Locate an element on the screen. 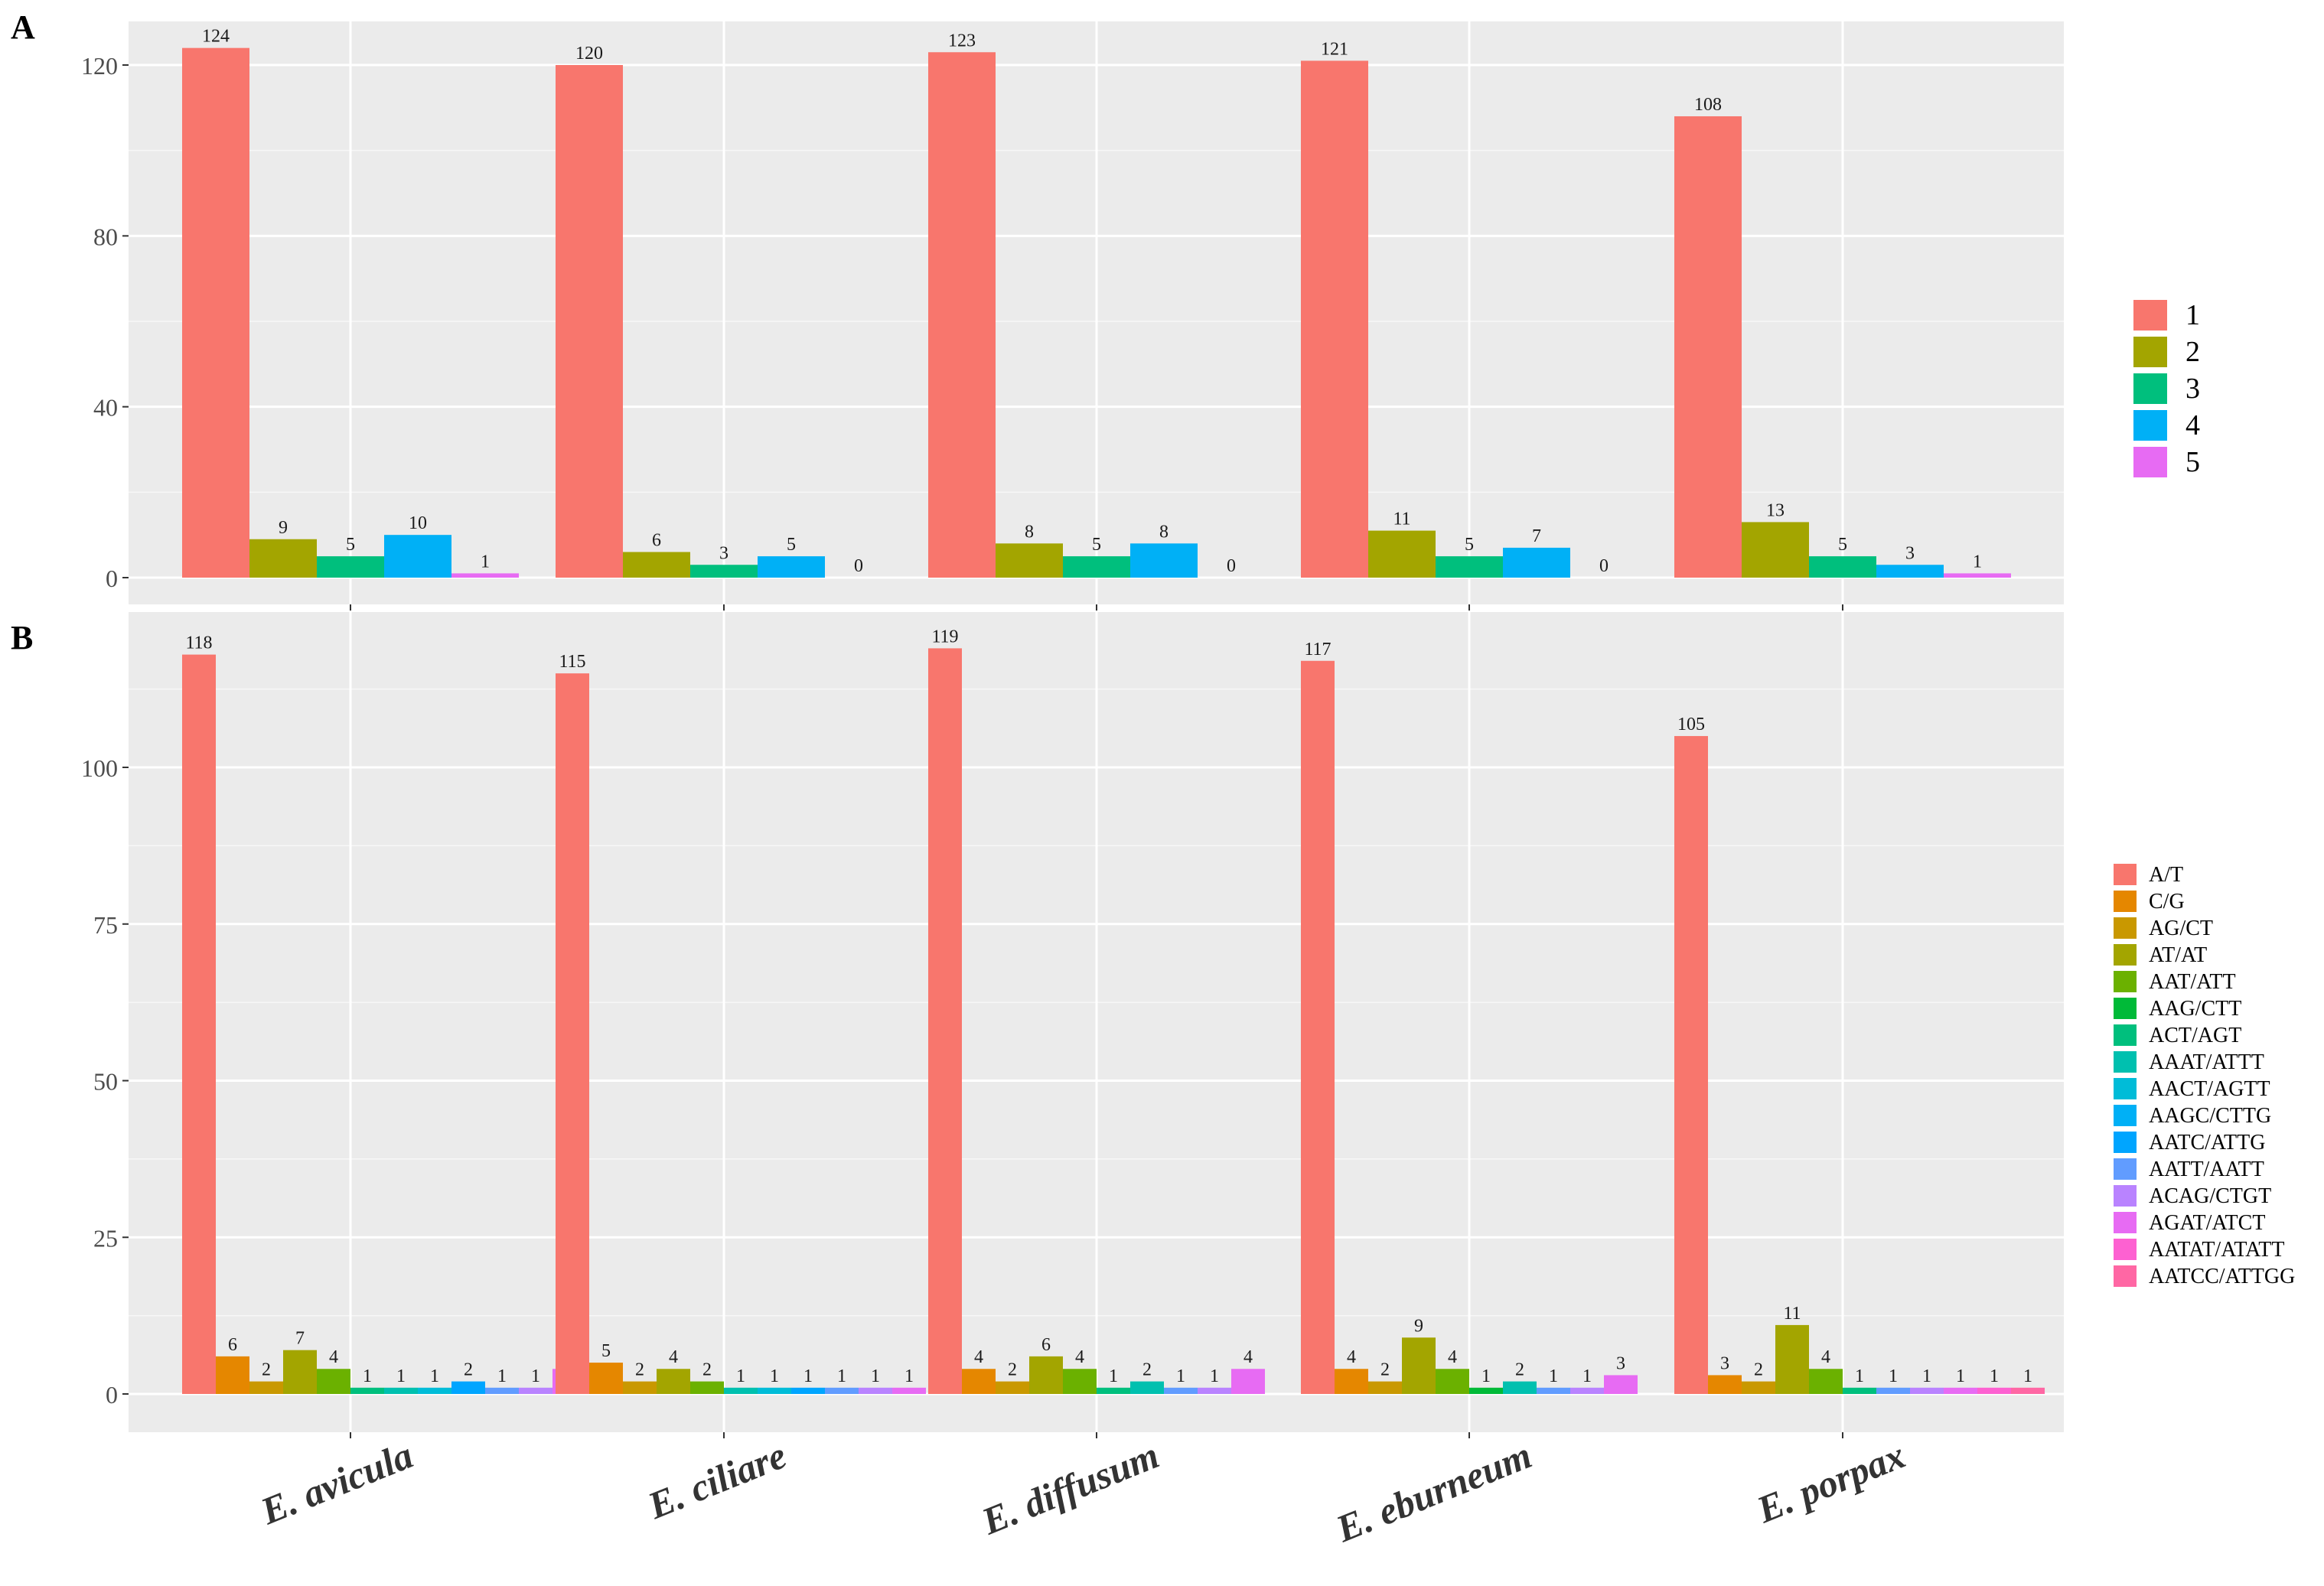  bar-data-label: 108 is located at coordinates (1708, 105).